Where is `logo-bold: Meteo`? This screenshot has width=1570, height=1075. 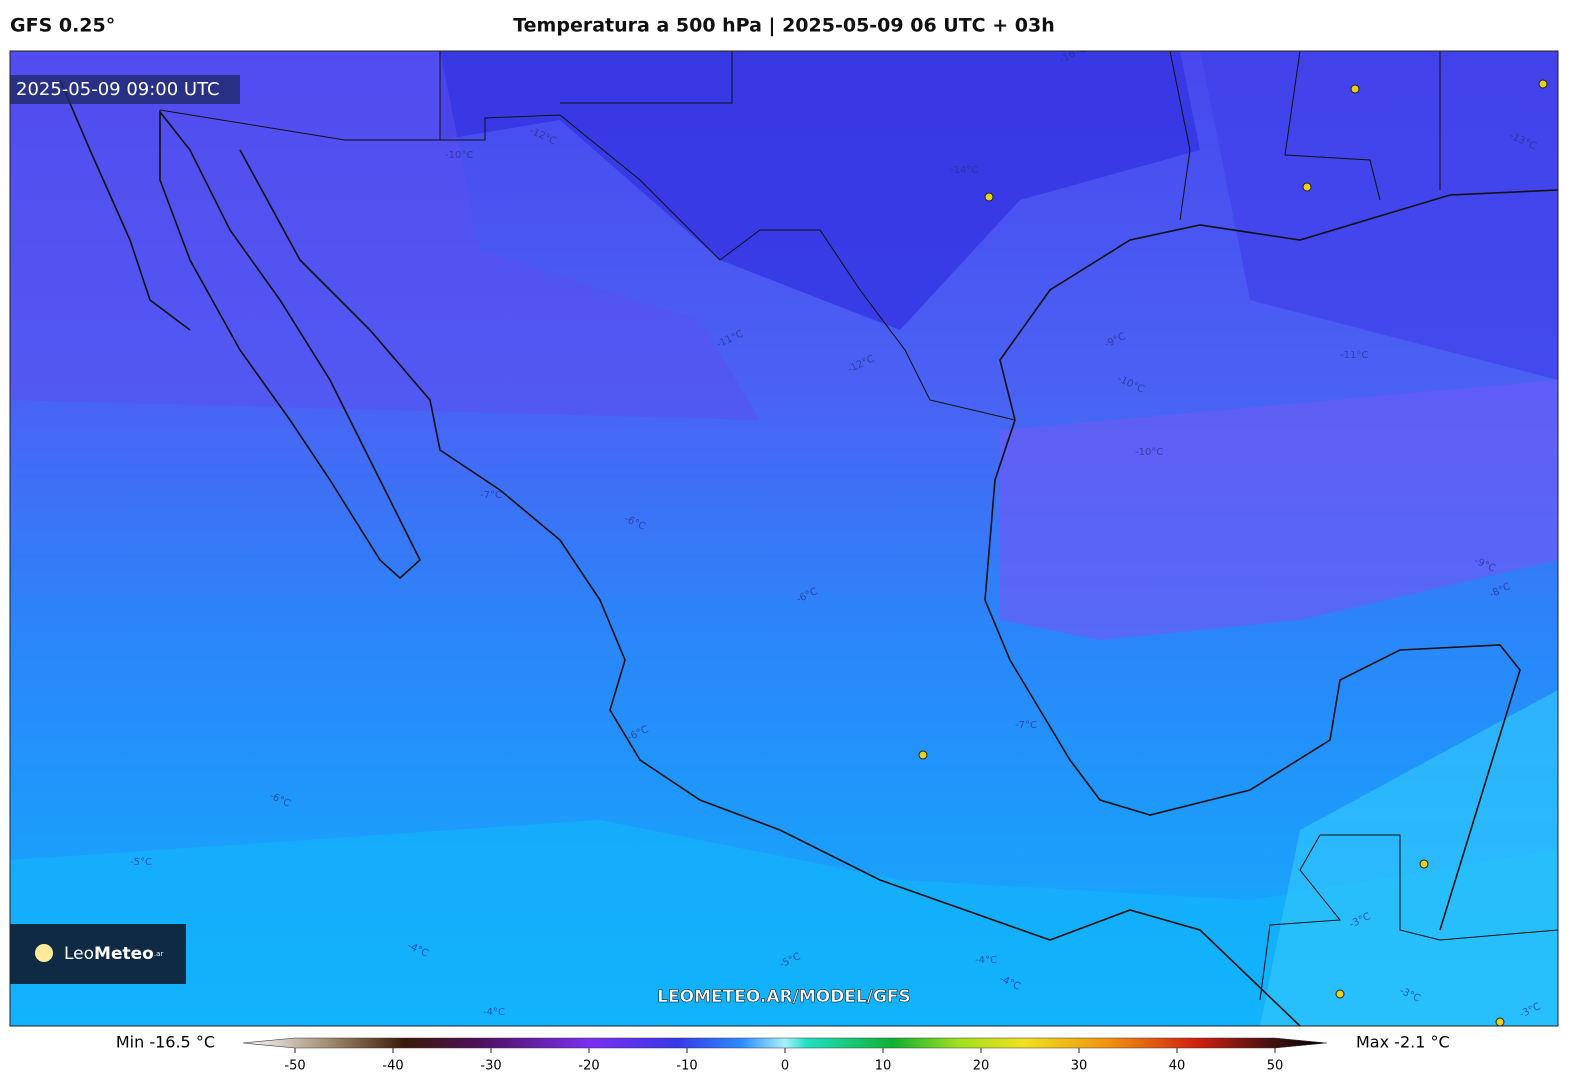
logo-bold: Meteo is located at coordinates (124, 954).